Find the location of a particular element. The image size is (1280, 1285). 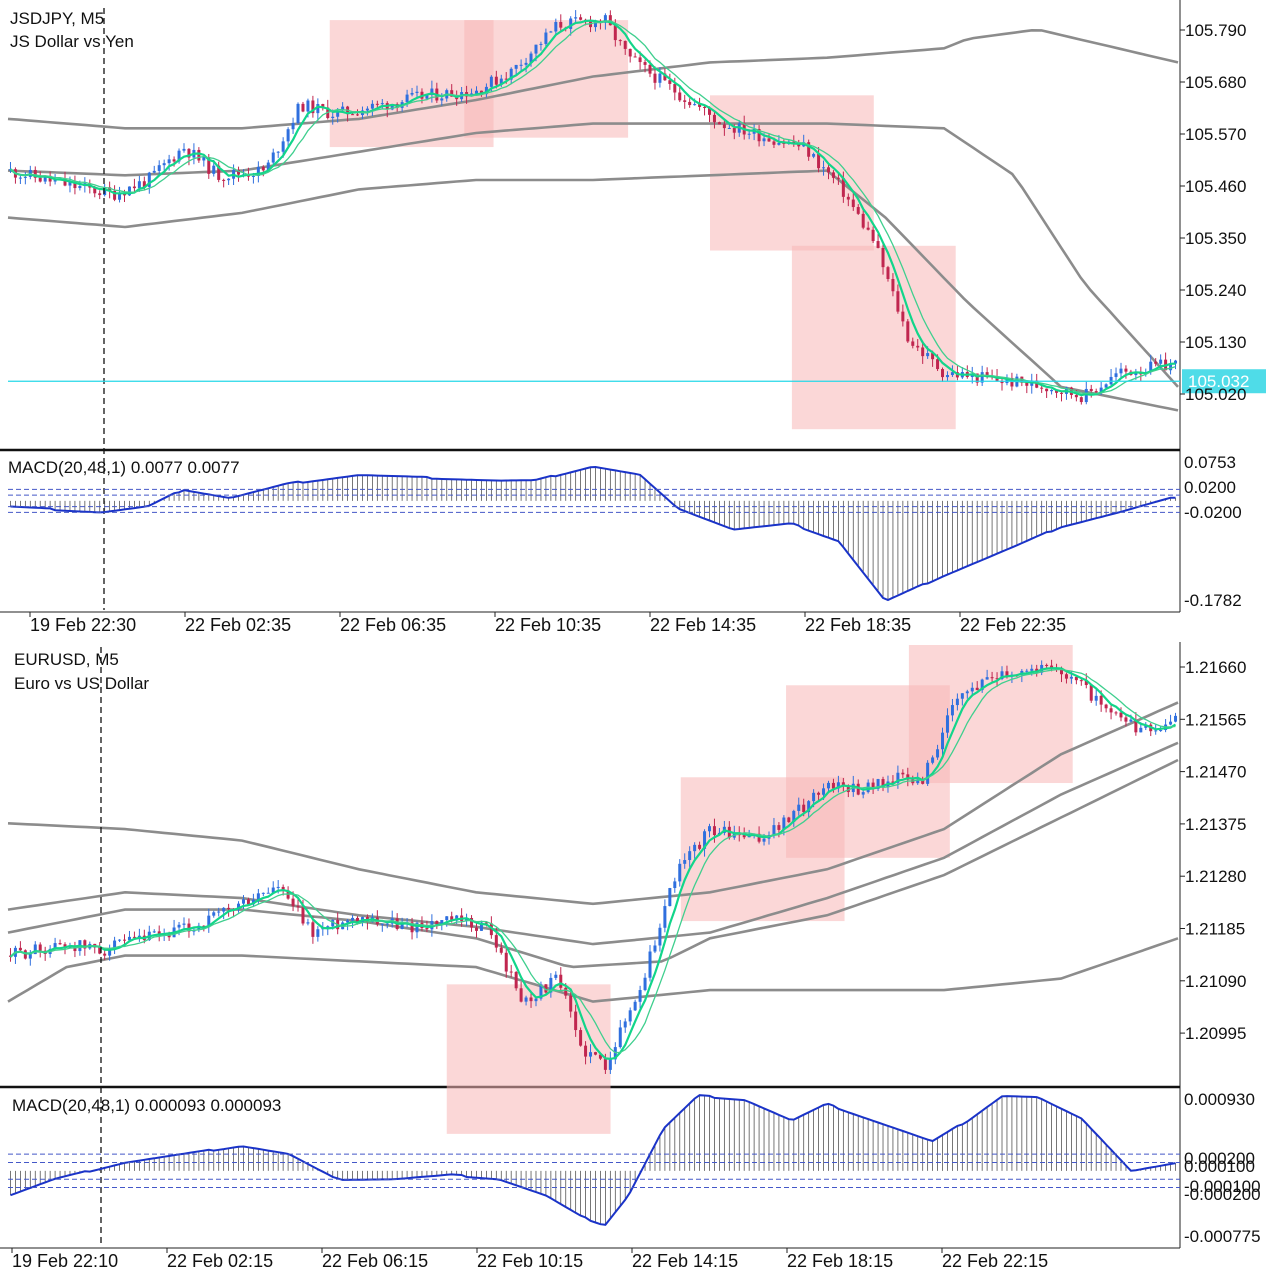

usdjpy-price-tick-label: 105.130 is located at coordinates (1215, 342).